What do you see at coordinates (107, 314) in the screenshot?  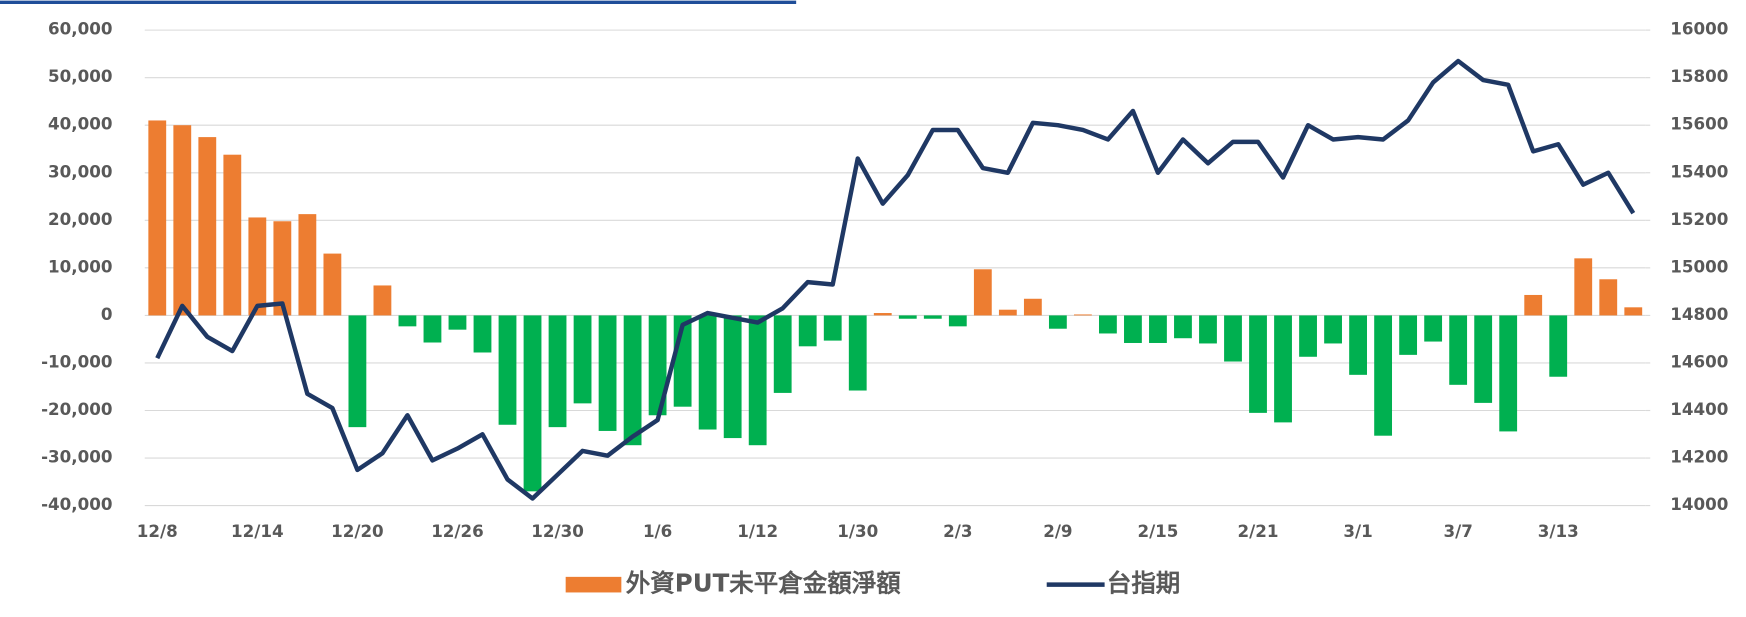 I see `y-tick-label: 0` at bounding box center [107, 314].